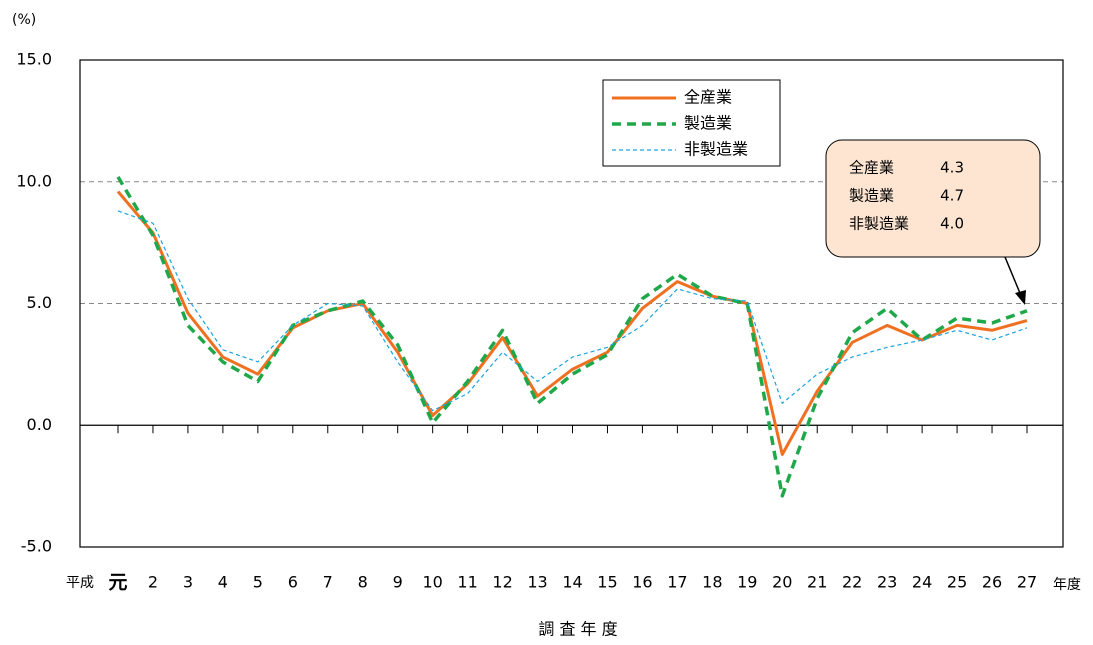 This screenshot has width=1093, height=645. What do you see at coordinates (153, 582) in the screenshot?
I see `x-tick-label: 2` at bounding box center [153, 582].